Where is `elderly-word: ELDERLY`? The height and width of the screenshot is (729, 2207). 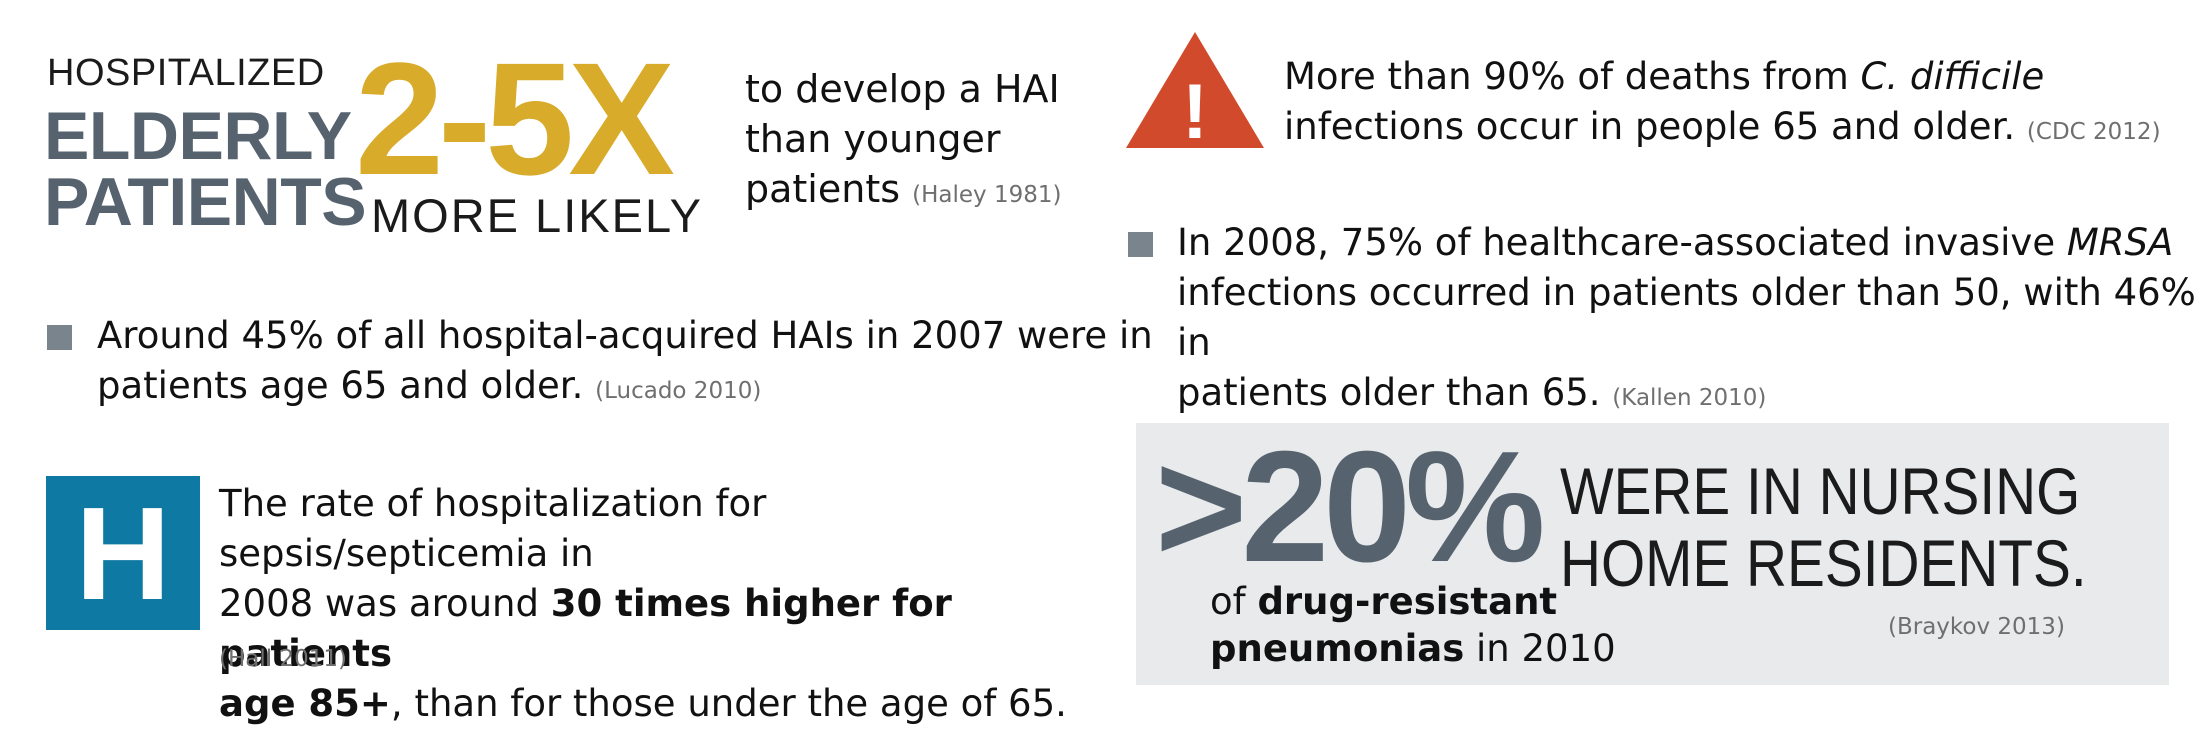
elderly-word: ELDERLY is located at coordinates (198, 136).